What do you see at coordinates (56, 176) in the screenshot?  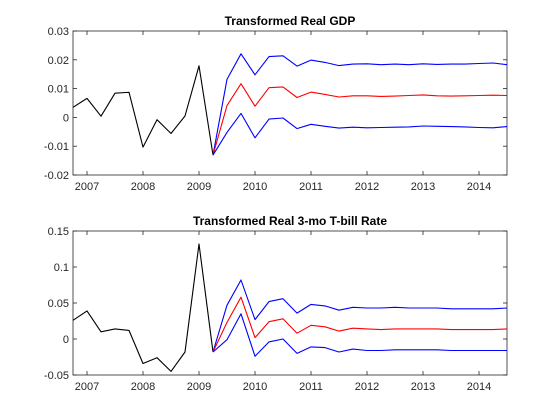 I see `gdp-y-tick-label: -0.02` at bounding box center [56, 176].